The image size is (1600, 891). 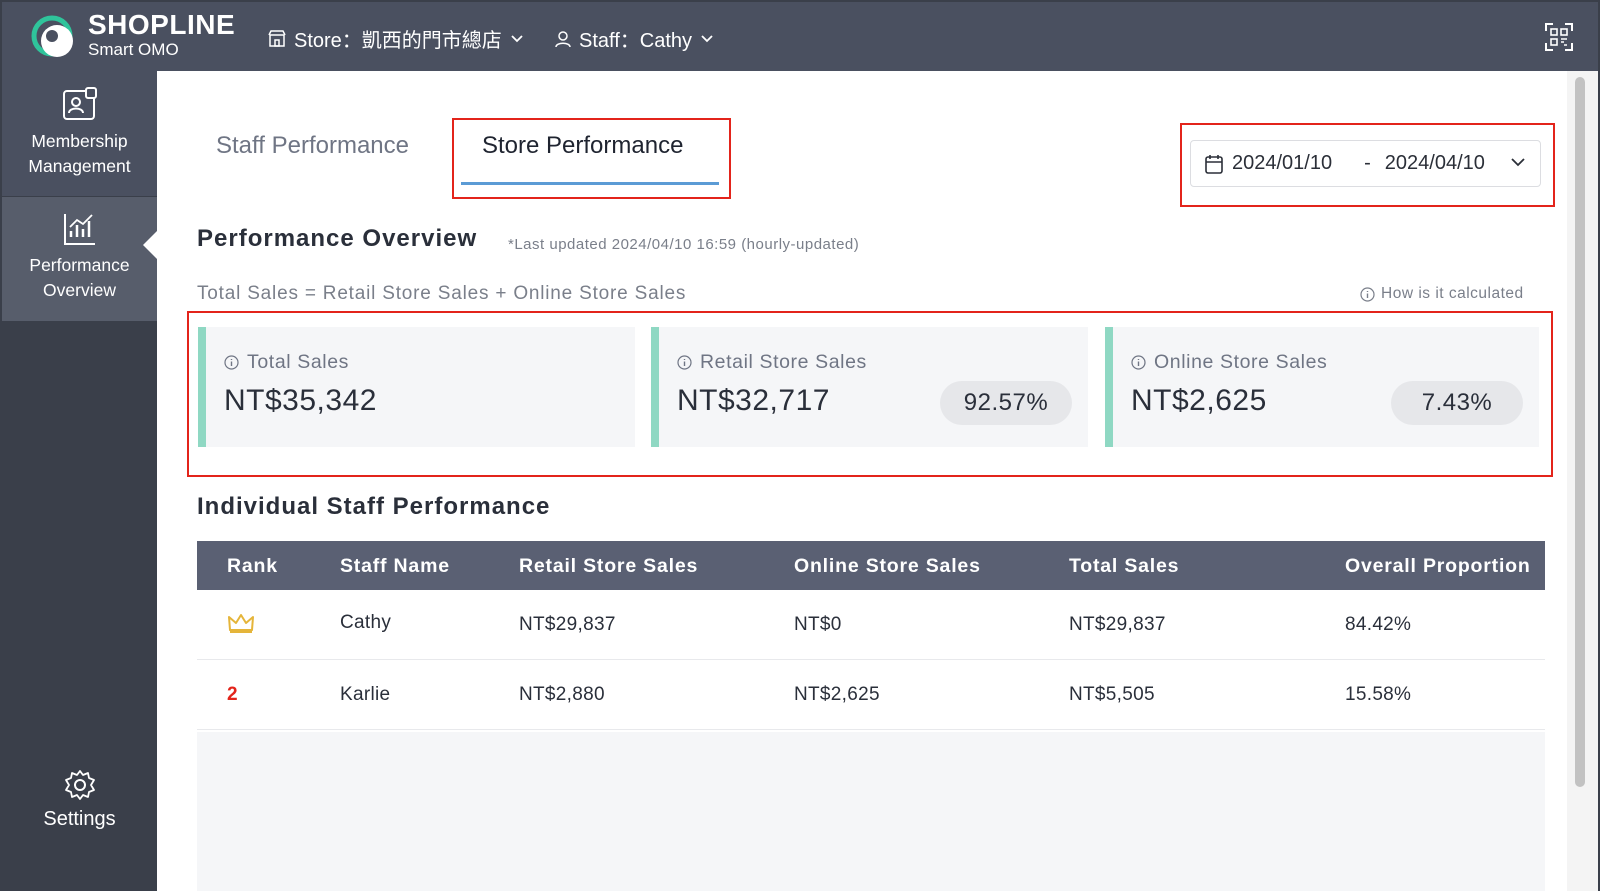 What do you see at coordinates (79, 819) in the screenshot?
I see `sidebar-item-label: Settings` at bounding box center [79, 819].